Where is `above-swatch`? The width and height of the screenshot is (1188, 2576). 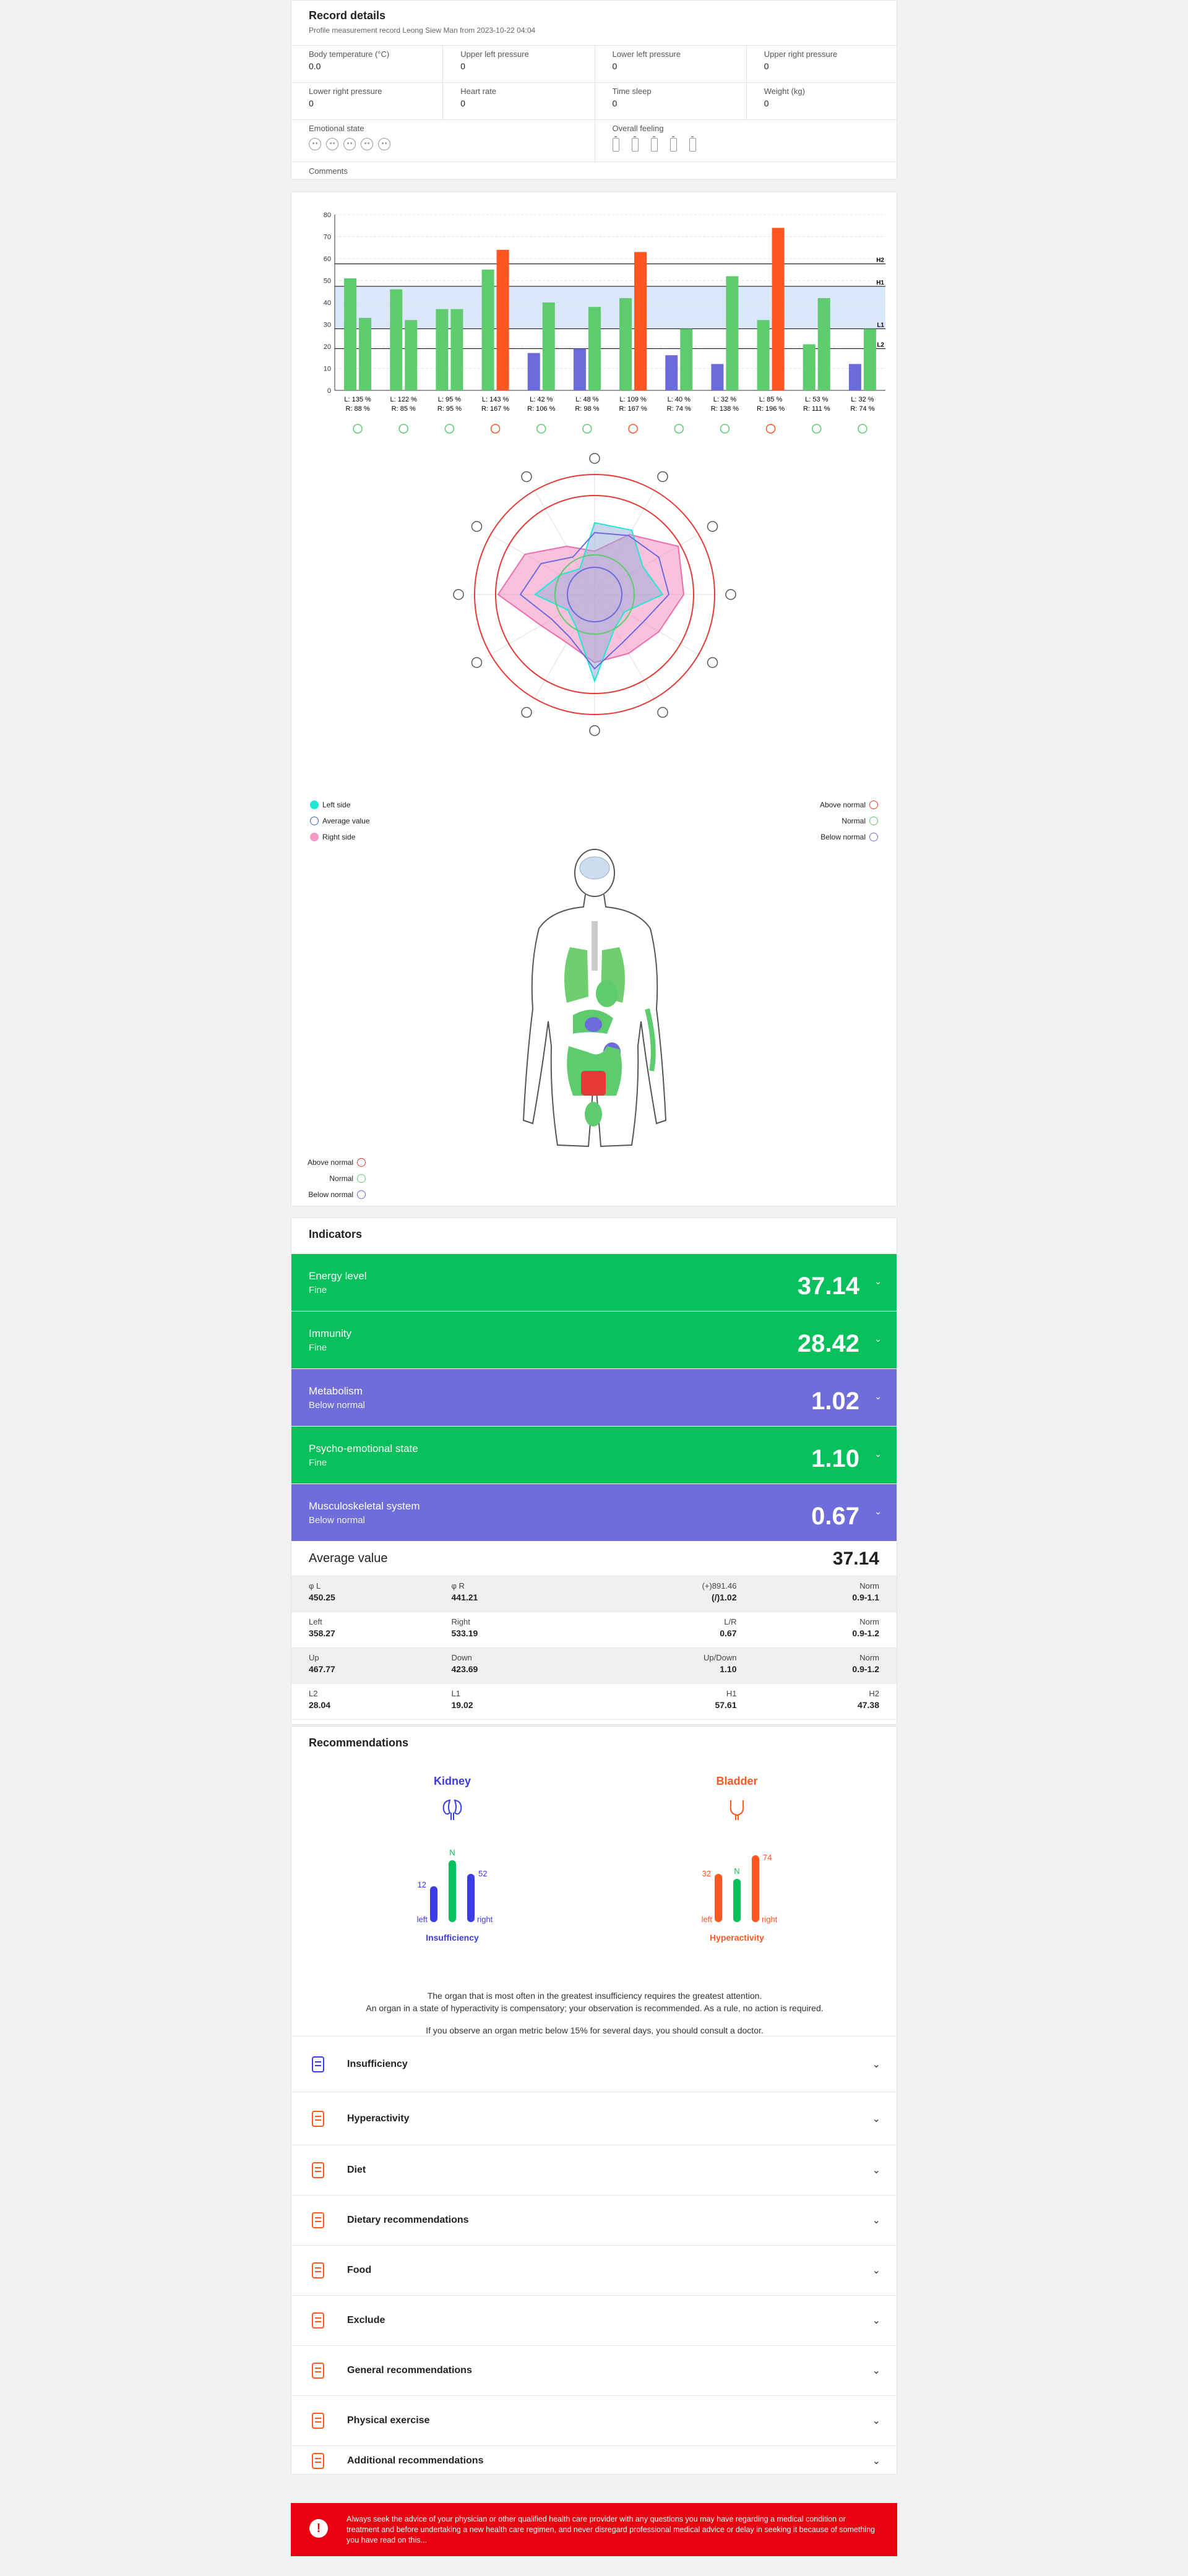
above-swatch is located at coordinates (873, 805).